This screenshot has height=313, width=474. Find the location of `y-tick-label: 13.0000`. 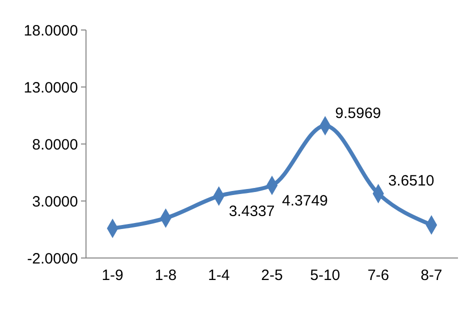

y-tick-label: 13.0000 is located at coordinates (51, 87).